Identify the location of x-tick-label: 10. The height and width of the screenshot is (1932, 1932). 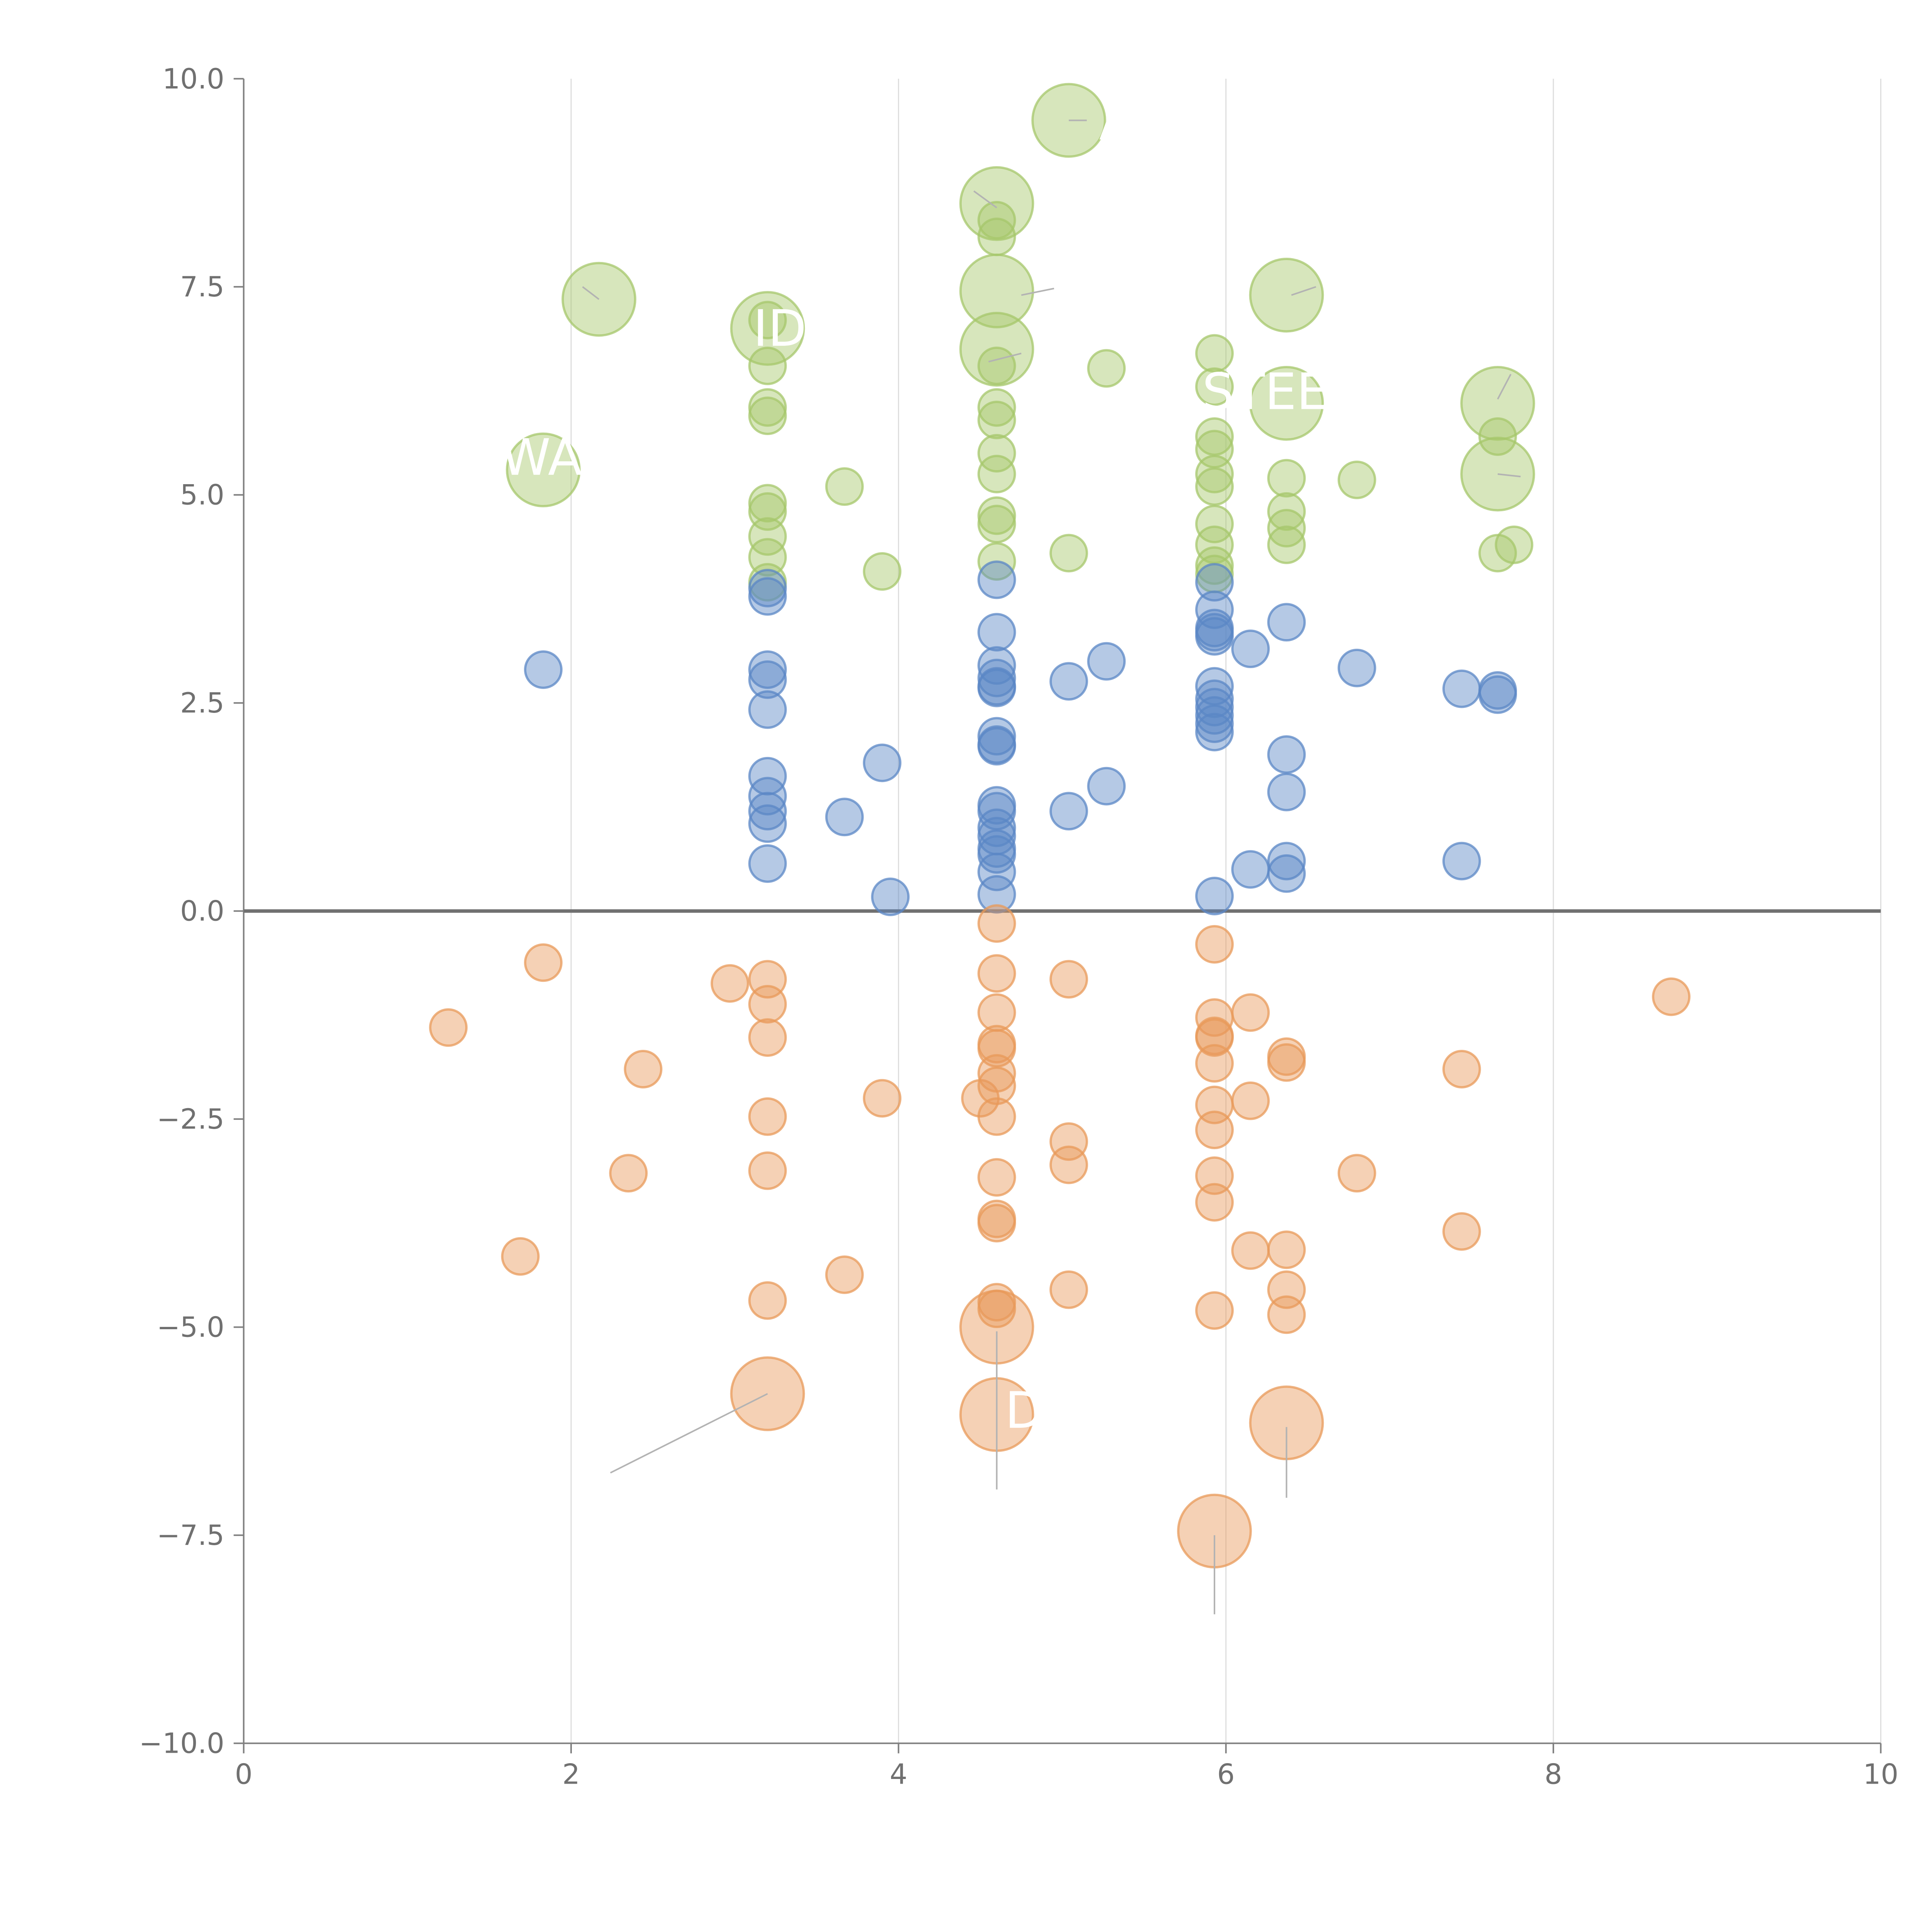
(1881, 1774).